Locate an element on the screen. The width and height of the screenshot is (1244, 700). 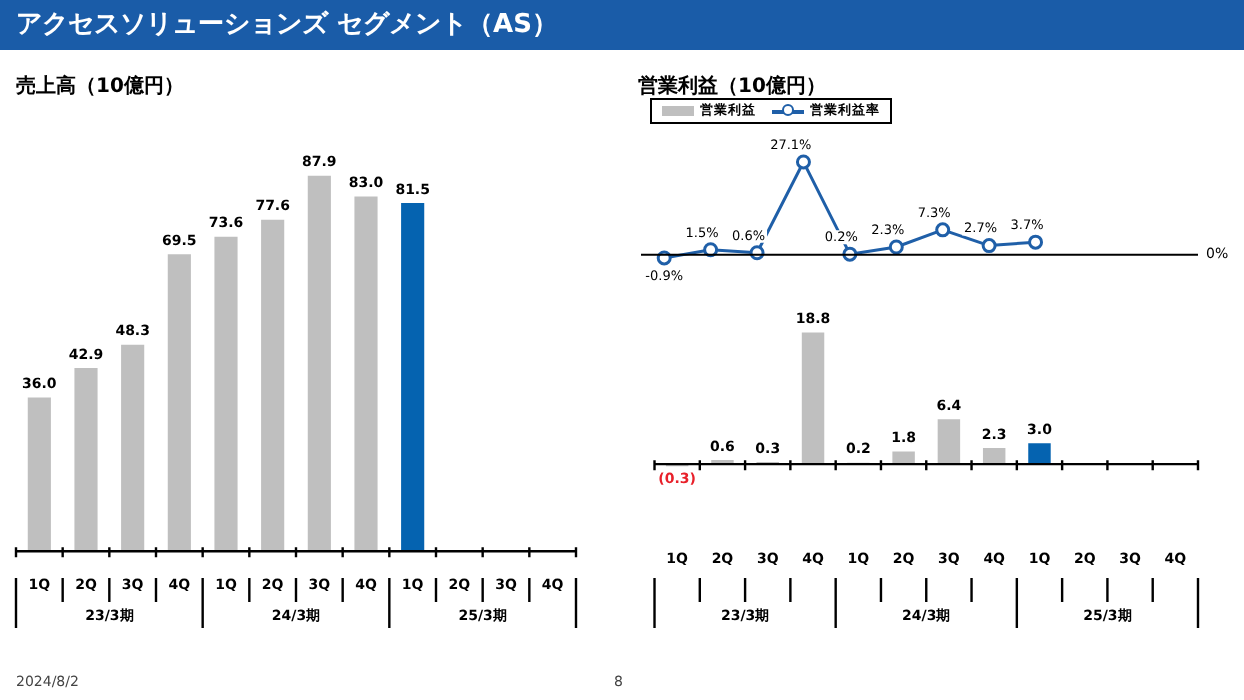
chart-subtitle: 売上高（10億円） is located at coordinates (100, 86).